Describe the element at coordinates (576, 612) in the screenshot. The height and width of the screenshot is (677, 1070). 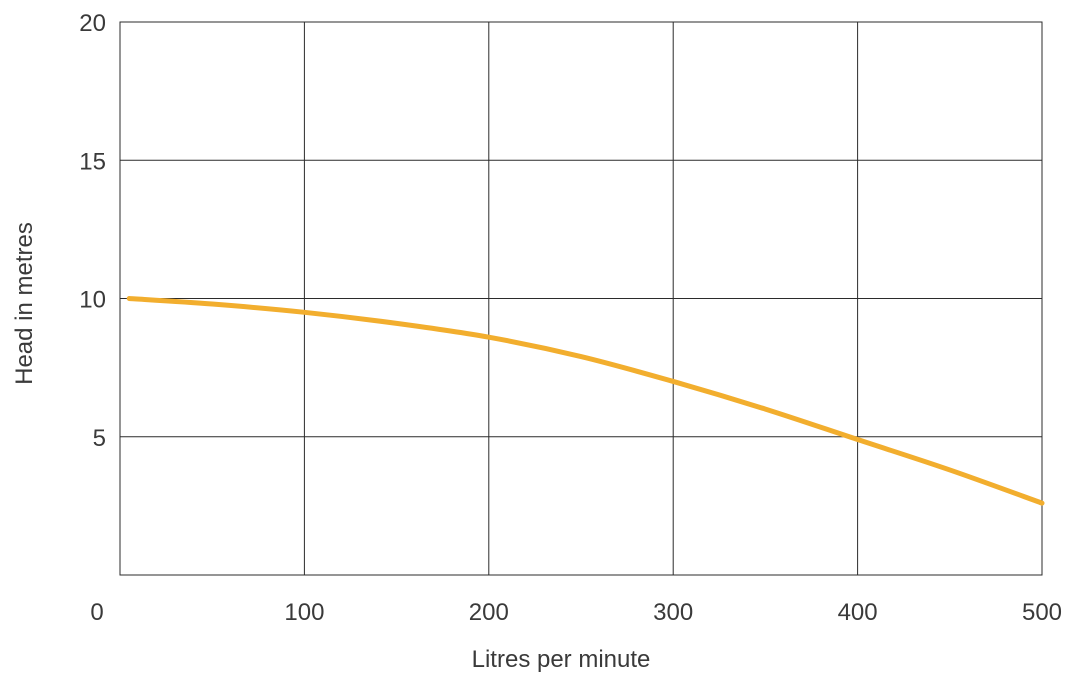
I see `x-axis-ticks: 0 100 200 300 400 500` at that location.